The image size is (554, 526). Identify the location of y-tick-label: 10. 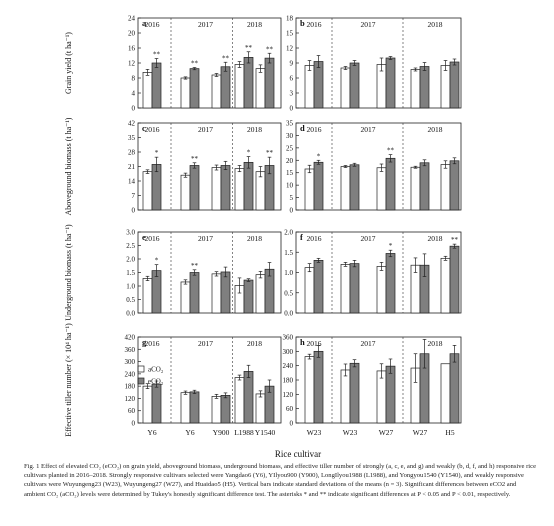
(290, 186).